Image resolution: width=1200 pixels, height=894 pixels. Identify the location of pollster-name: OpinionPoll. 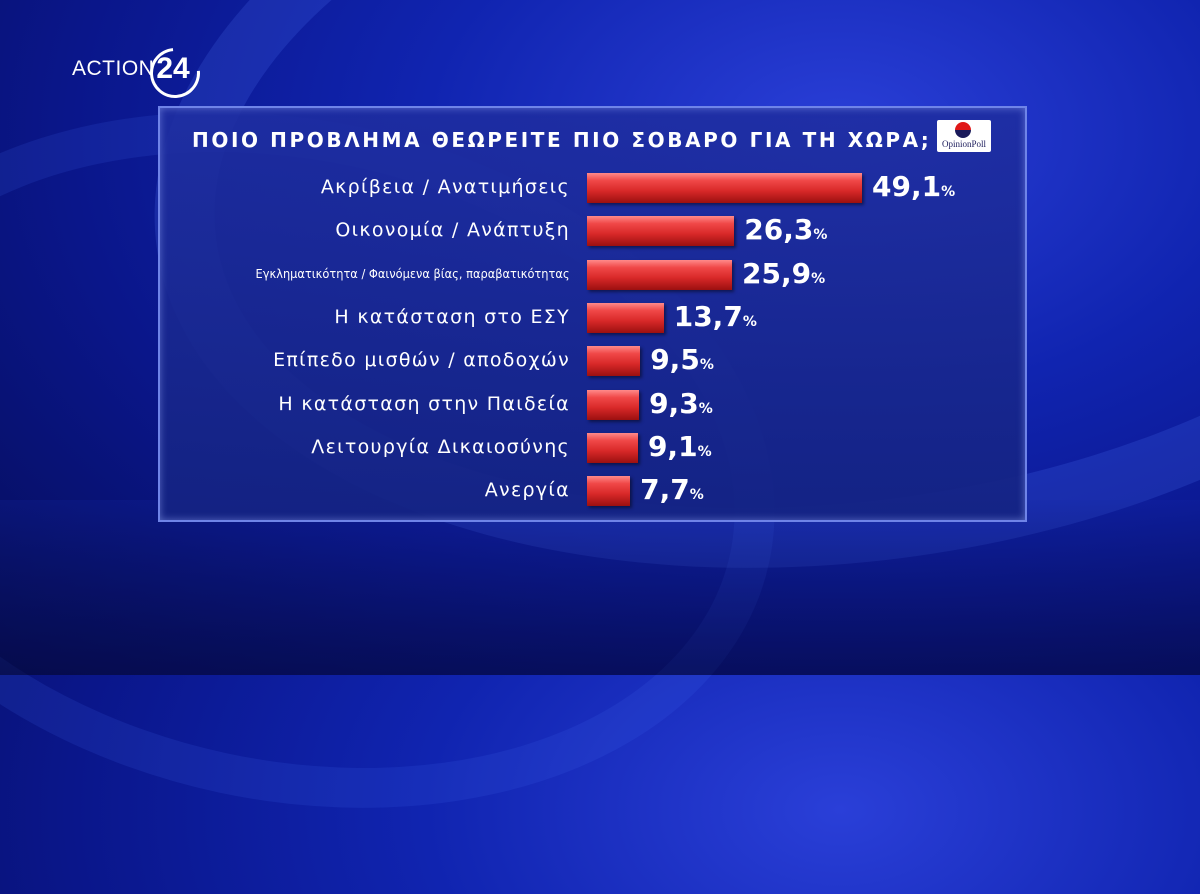
(963, 144).